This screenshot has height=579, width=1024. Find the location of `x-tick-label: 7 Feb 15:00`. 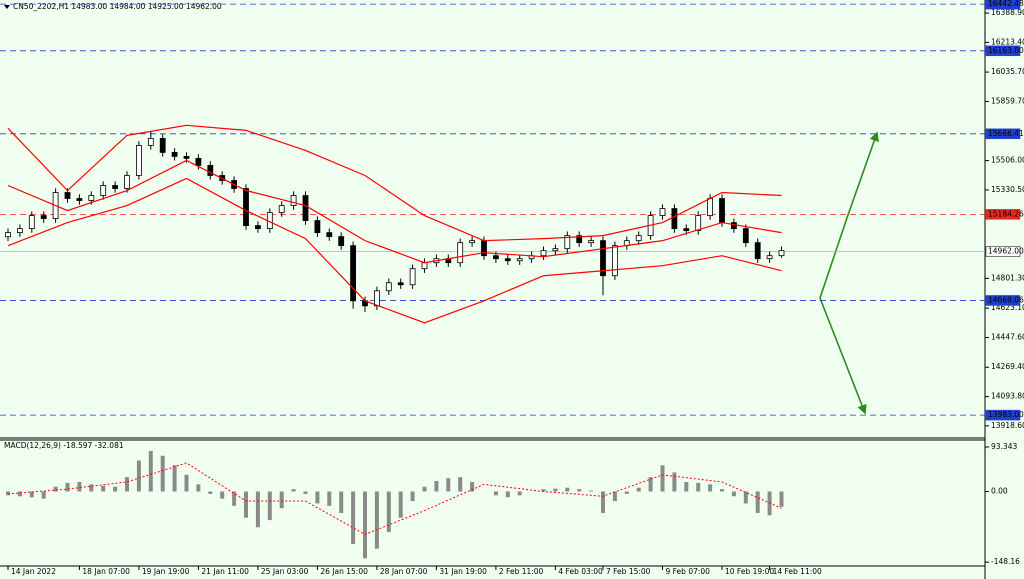

x-tick-label: 7 Feb 15:00 is located at coordinates (628, 571).